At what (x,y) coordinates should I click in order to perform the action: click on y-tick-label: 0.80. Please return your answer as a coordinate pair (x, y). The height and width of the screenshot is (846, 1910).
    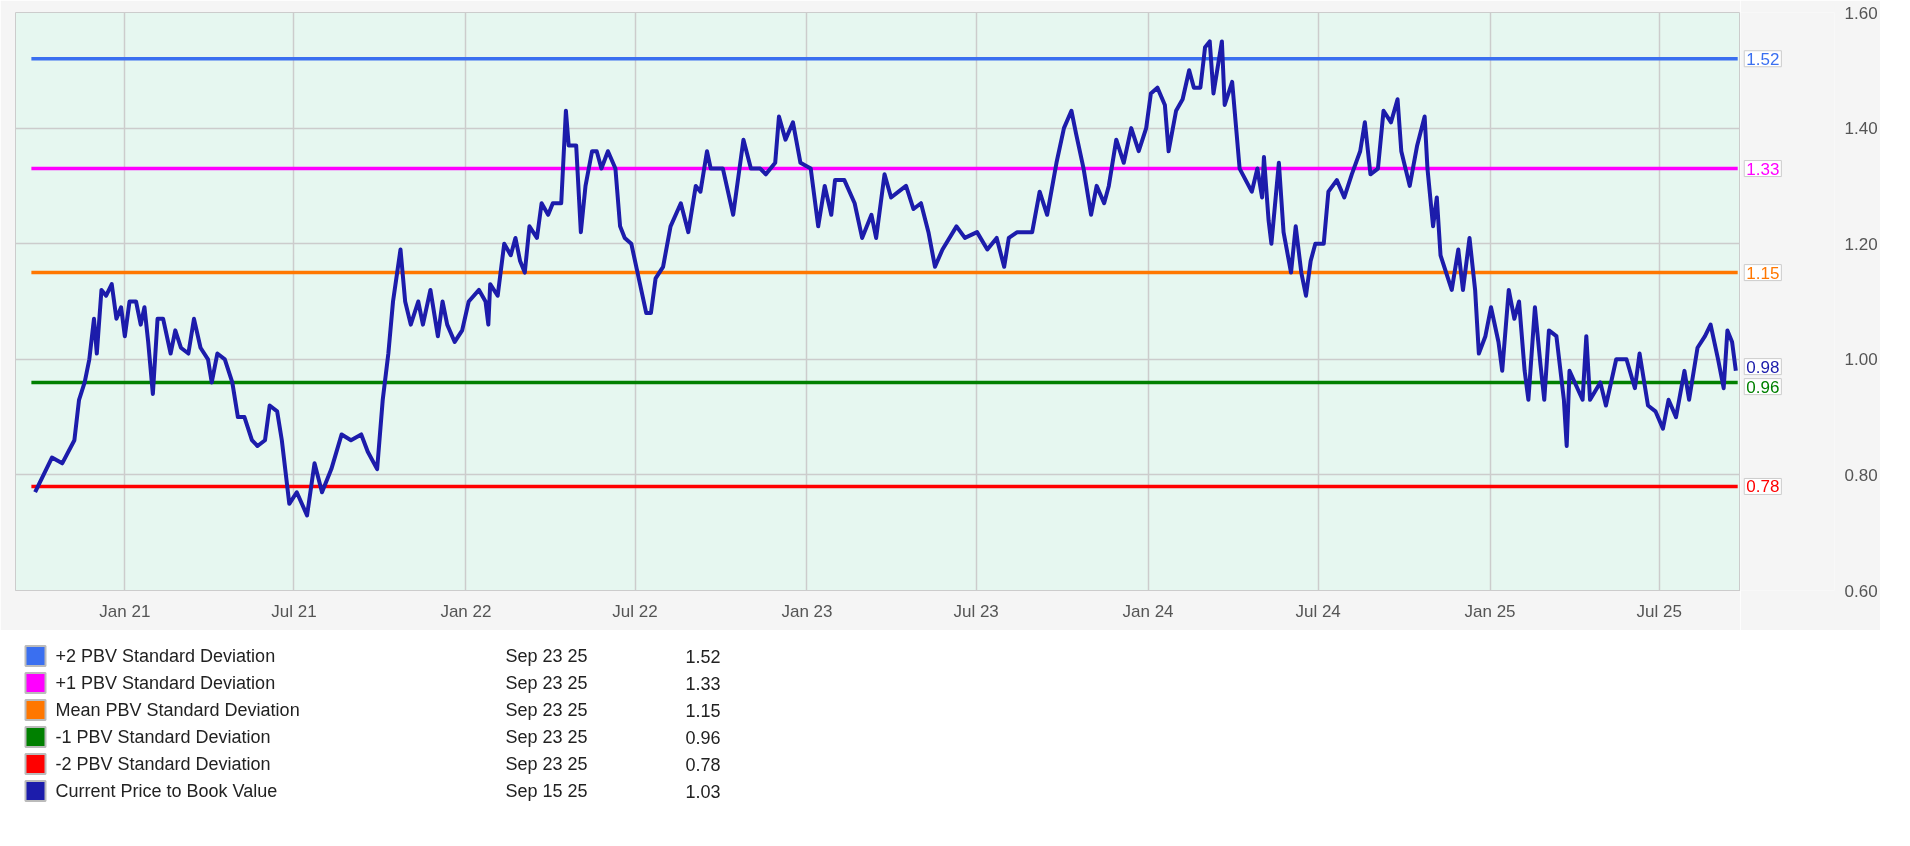
    Looking at the image, I should click on (1861, 475).